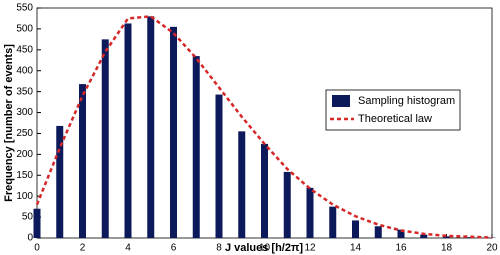 The image size is (500, 255). What do you see at coordinates (24, 8) in the screenshot?
I see `y-tick-label: 550` at bounding box center [24, 8].